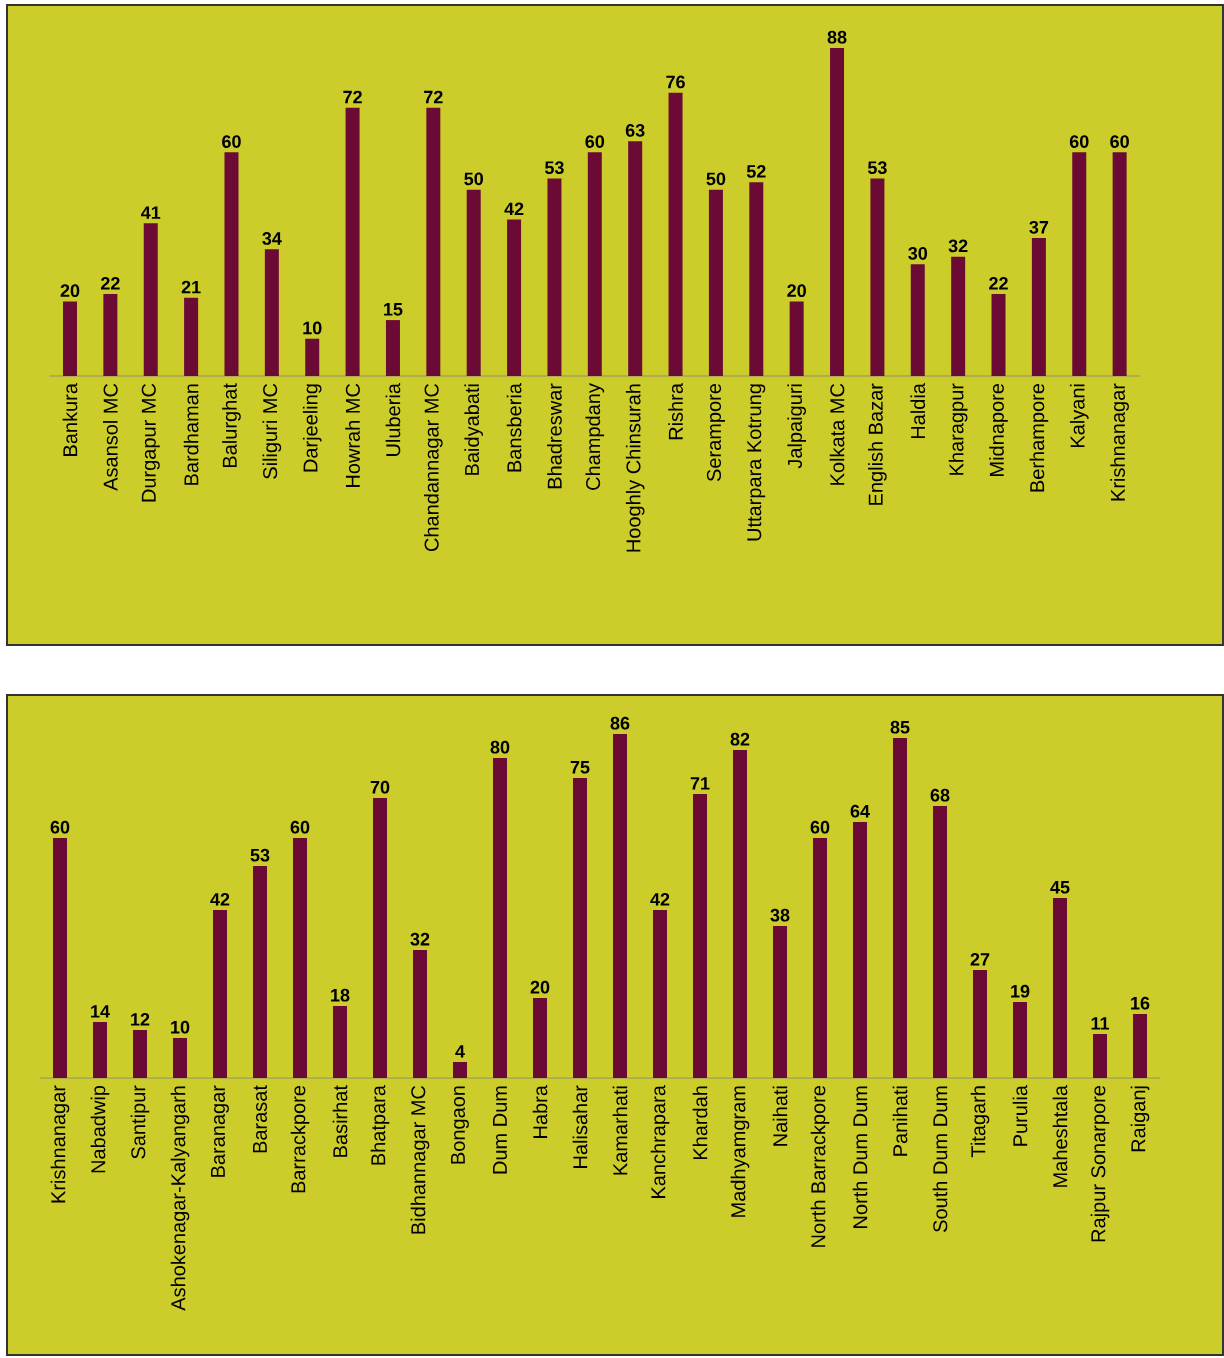 The image size is (1224, 1358). I want to click on x-tick-label: Bankura, so click(70, 419).